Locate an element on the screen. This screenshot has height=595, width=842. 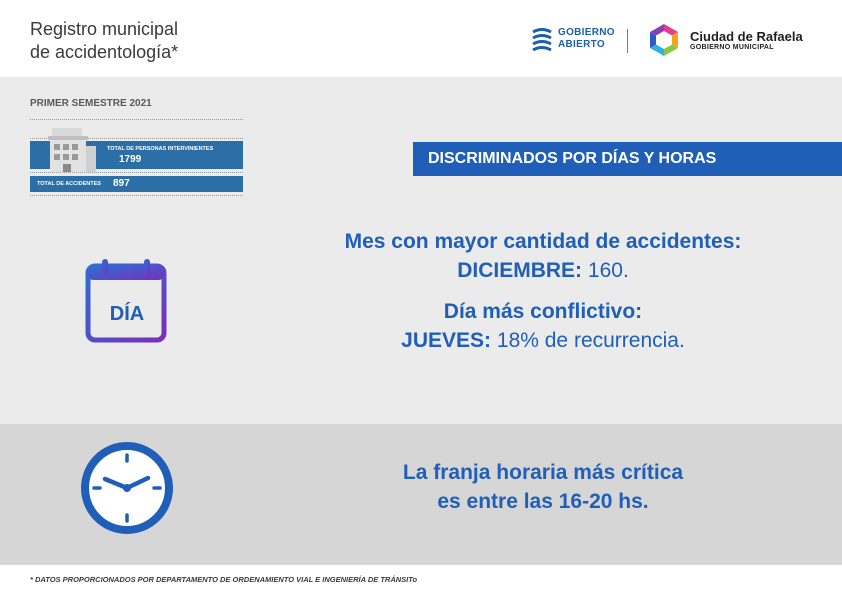
gobierno-abierto-line-1: GOBIERNO is located at coordinates (586, 32).